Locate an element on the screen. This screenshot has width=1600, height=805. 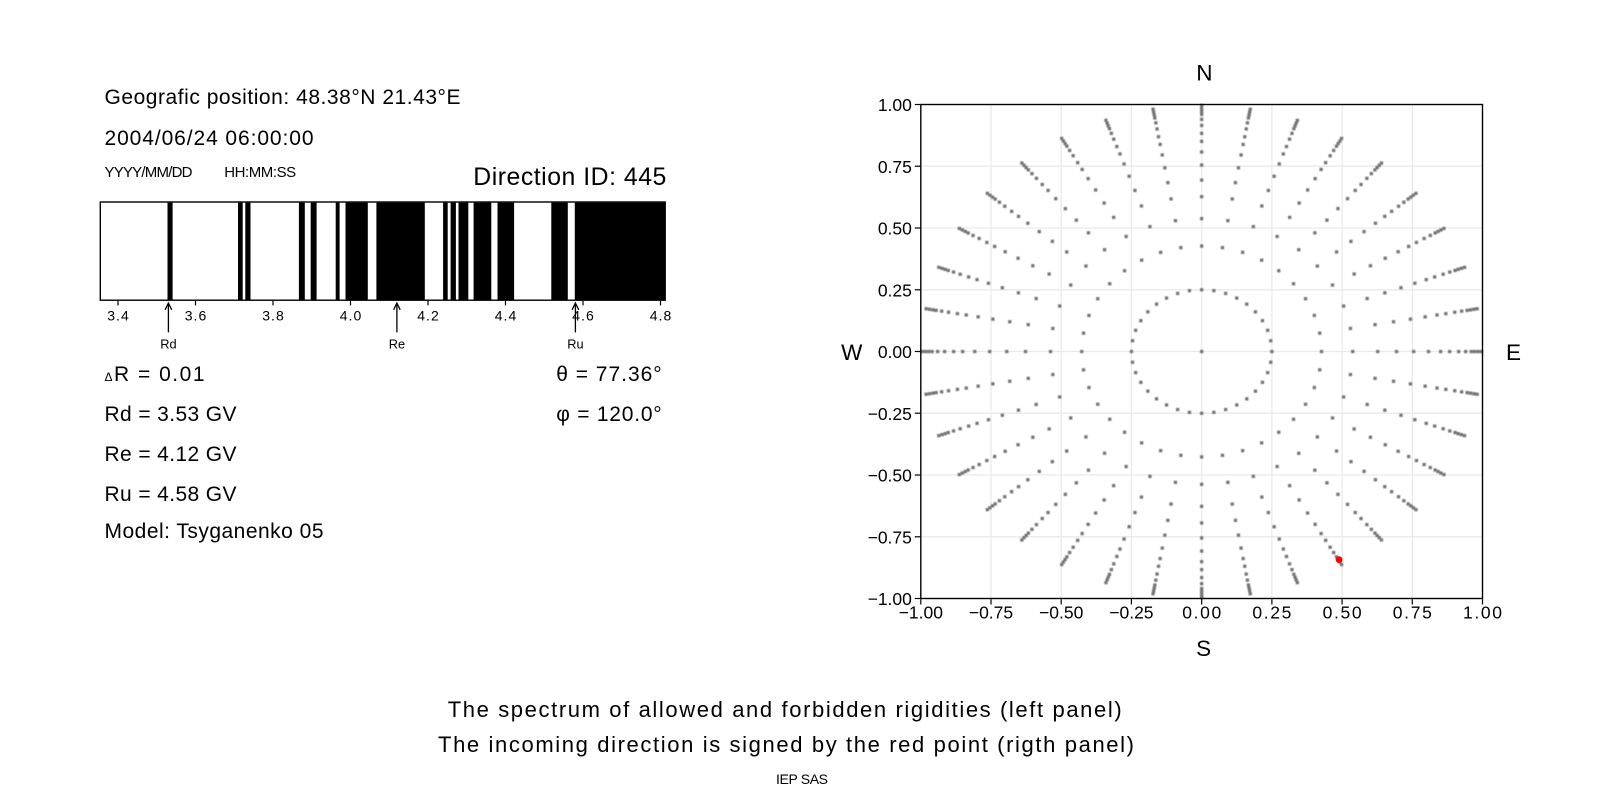
svg-text: W is located at coordinates (852, 352).